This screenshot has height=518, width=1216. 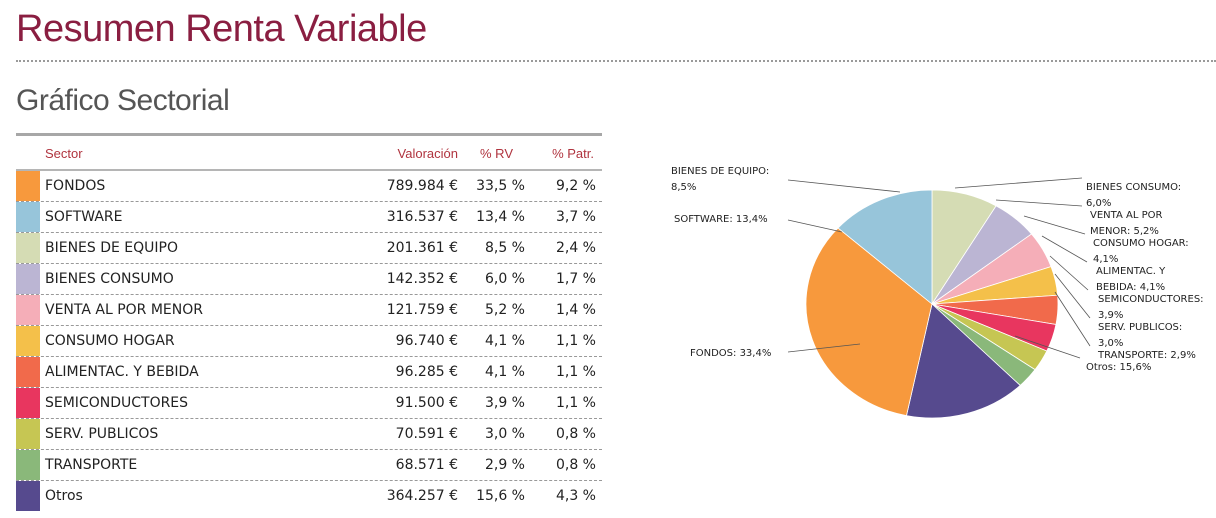 What do you see at coordinates (112, 248) in the screenshot?
I see `sector-name: BIENES DE EQUIPO` at bounding box center [112, 248].